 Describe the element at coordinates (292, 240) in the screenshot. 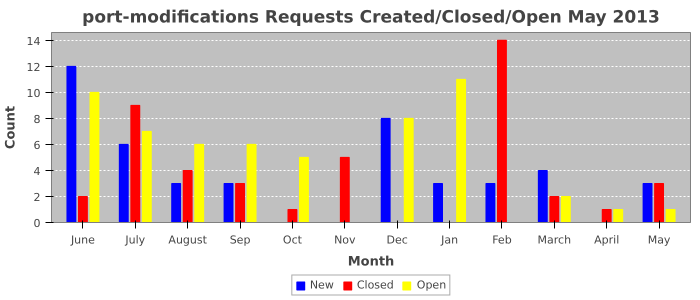

I see `x-tick-label: Oct` at that location.